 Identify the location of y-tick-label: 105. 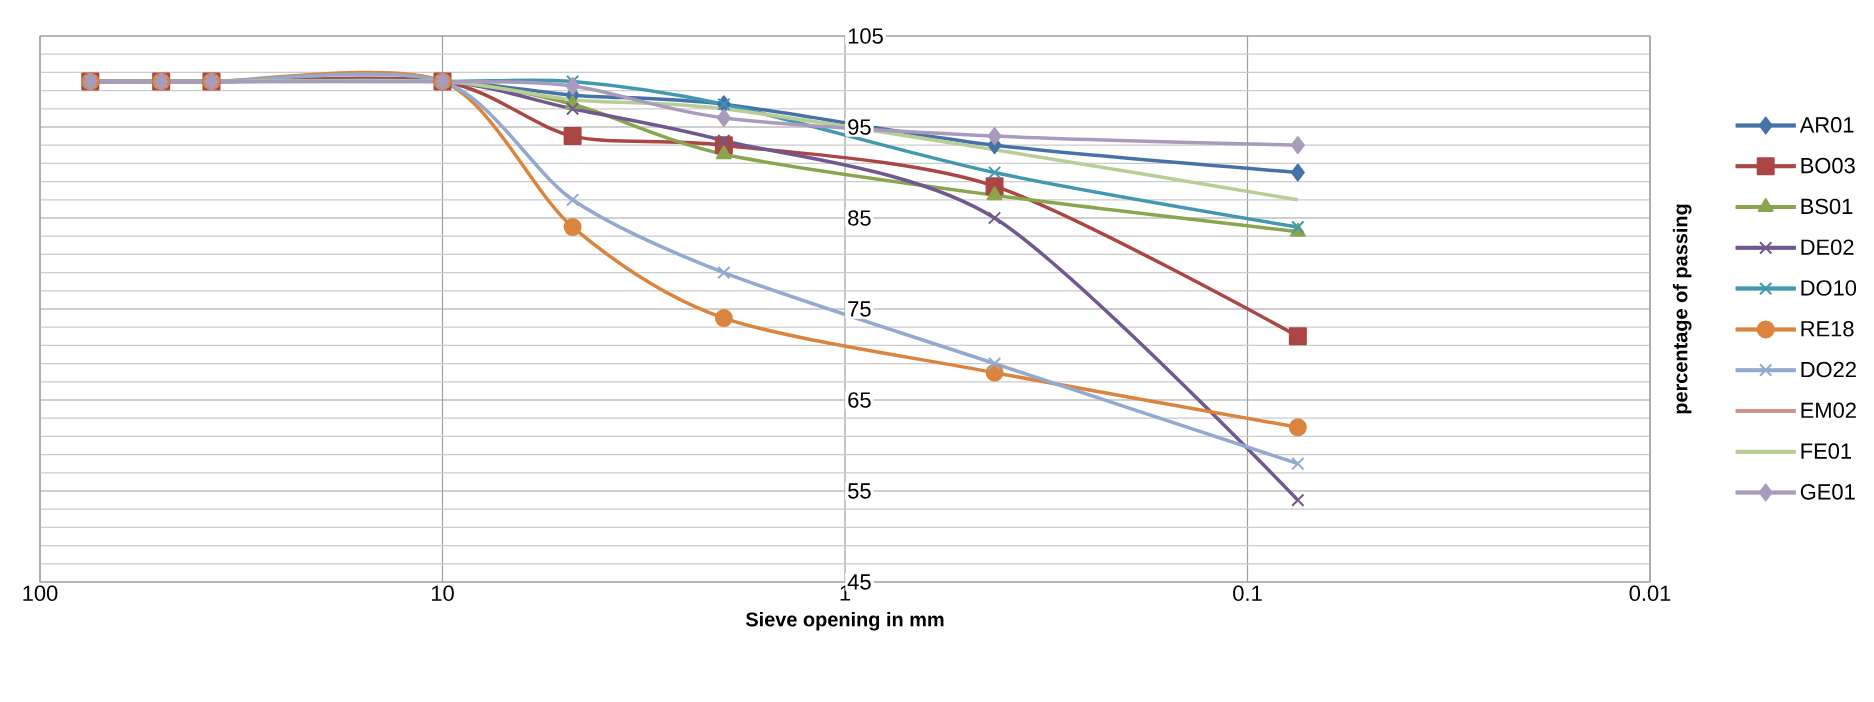
(865, 36).